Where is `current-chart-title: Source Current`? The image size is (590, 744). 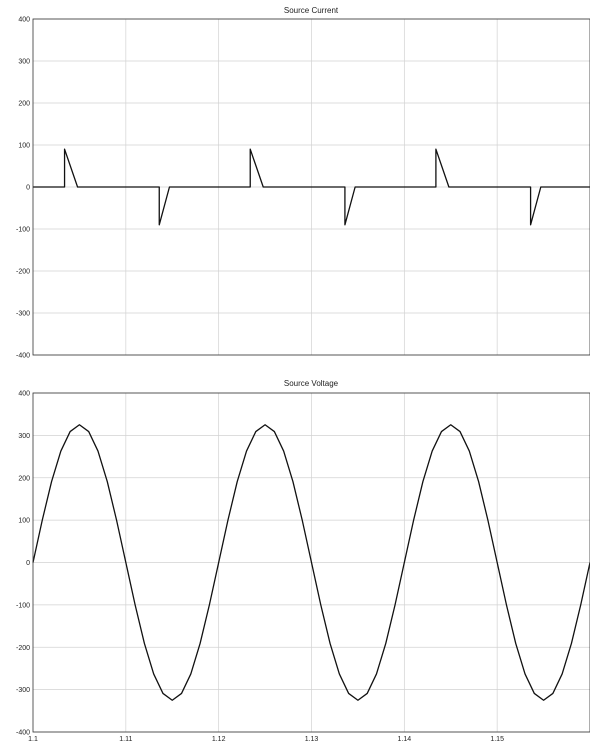
current-chart-title: Source Current is located at coordinates (311, 10).